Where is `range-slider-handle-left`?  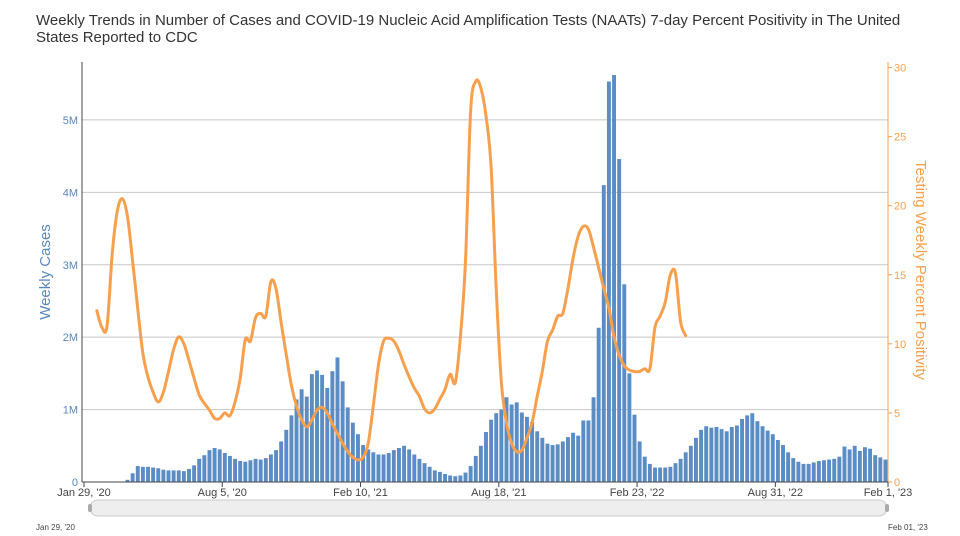 range-slider-handle-left is located at coordinates (90, 508).